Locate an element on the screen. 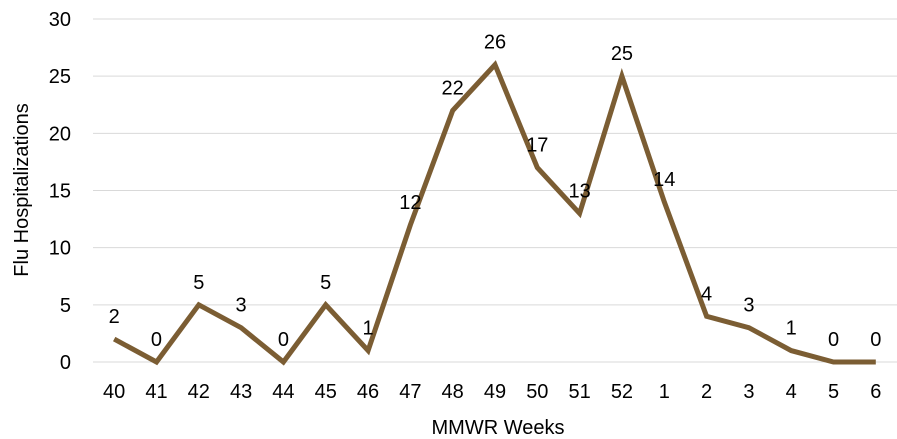 The height and width of the screenshot is (439, 897). y-tick-label: 0 is located at coordinates (65, 363).